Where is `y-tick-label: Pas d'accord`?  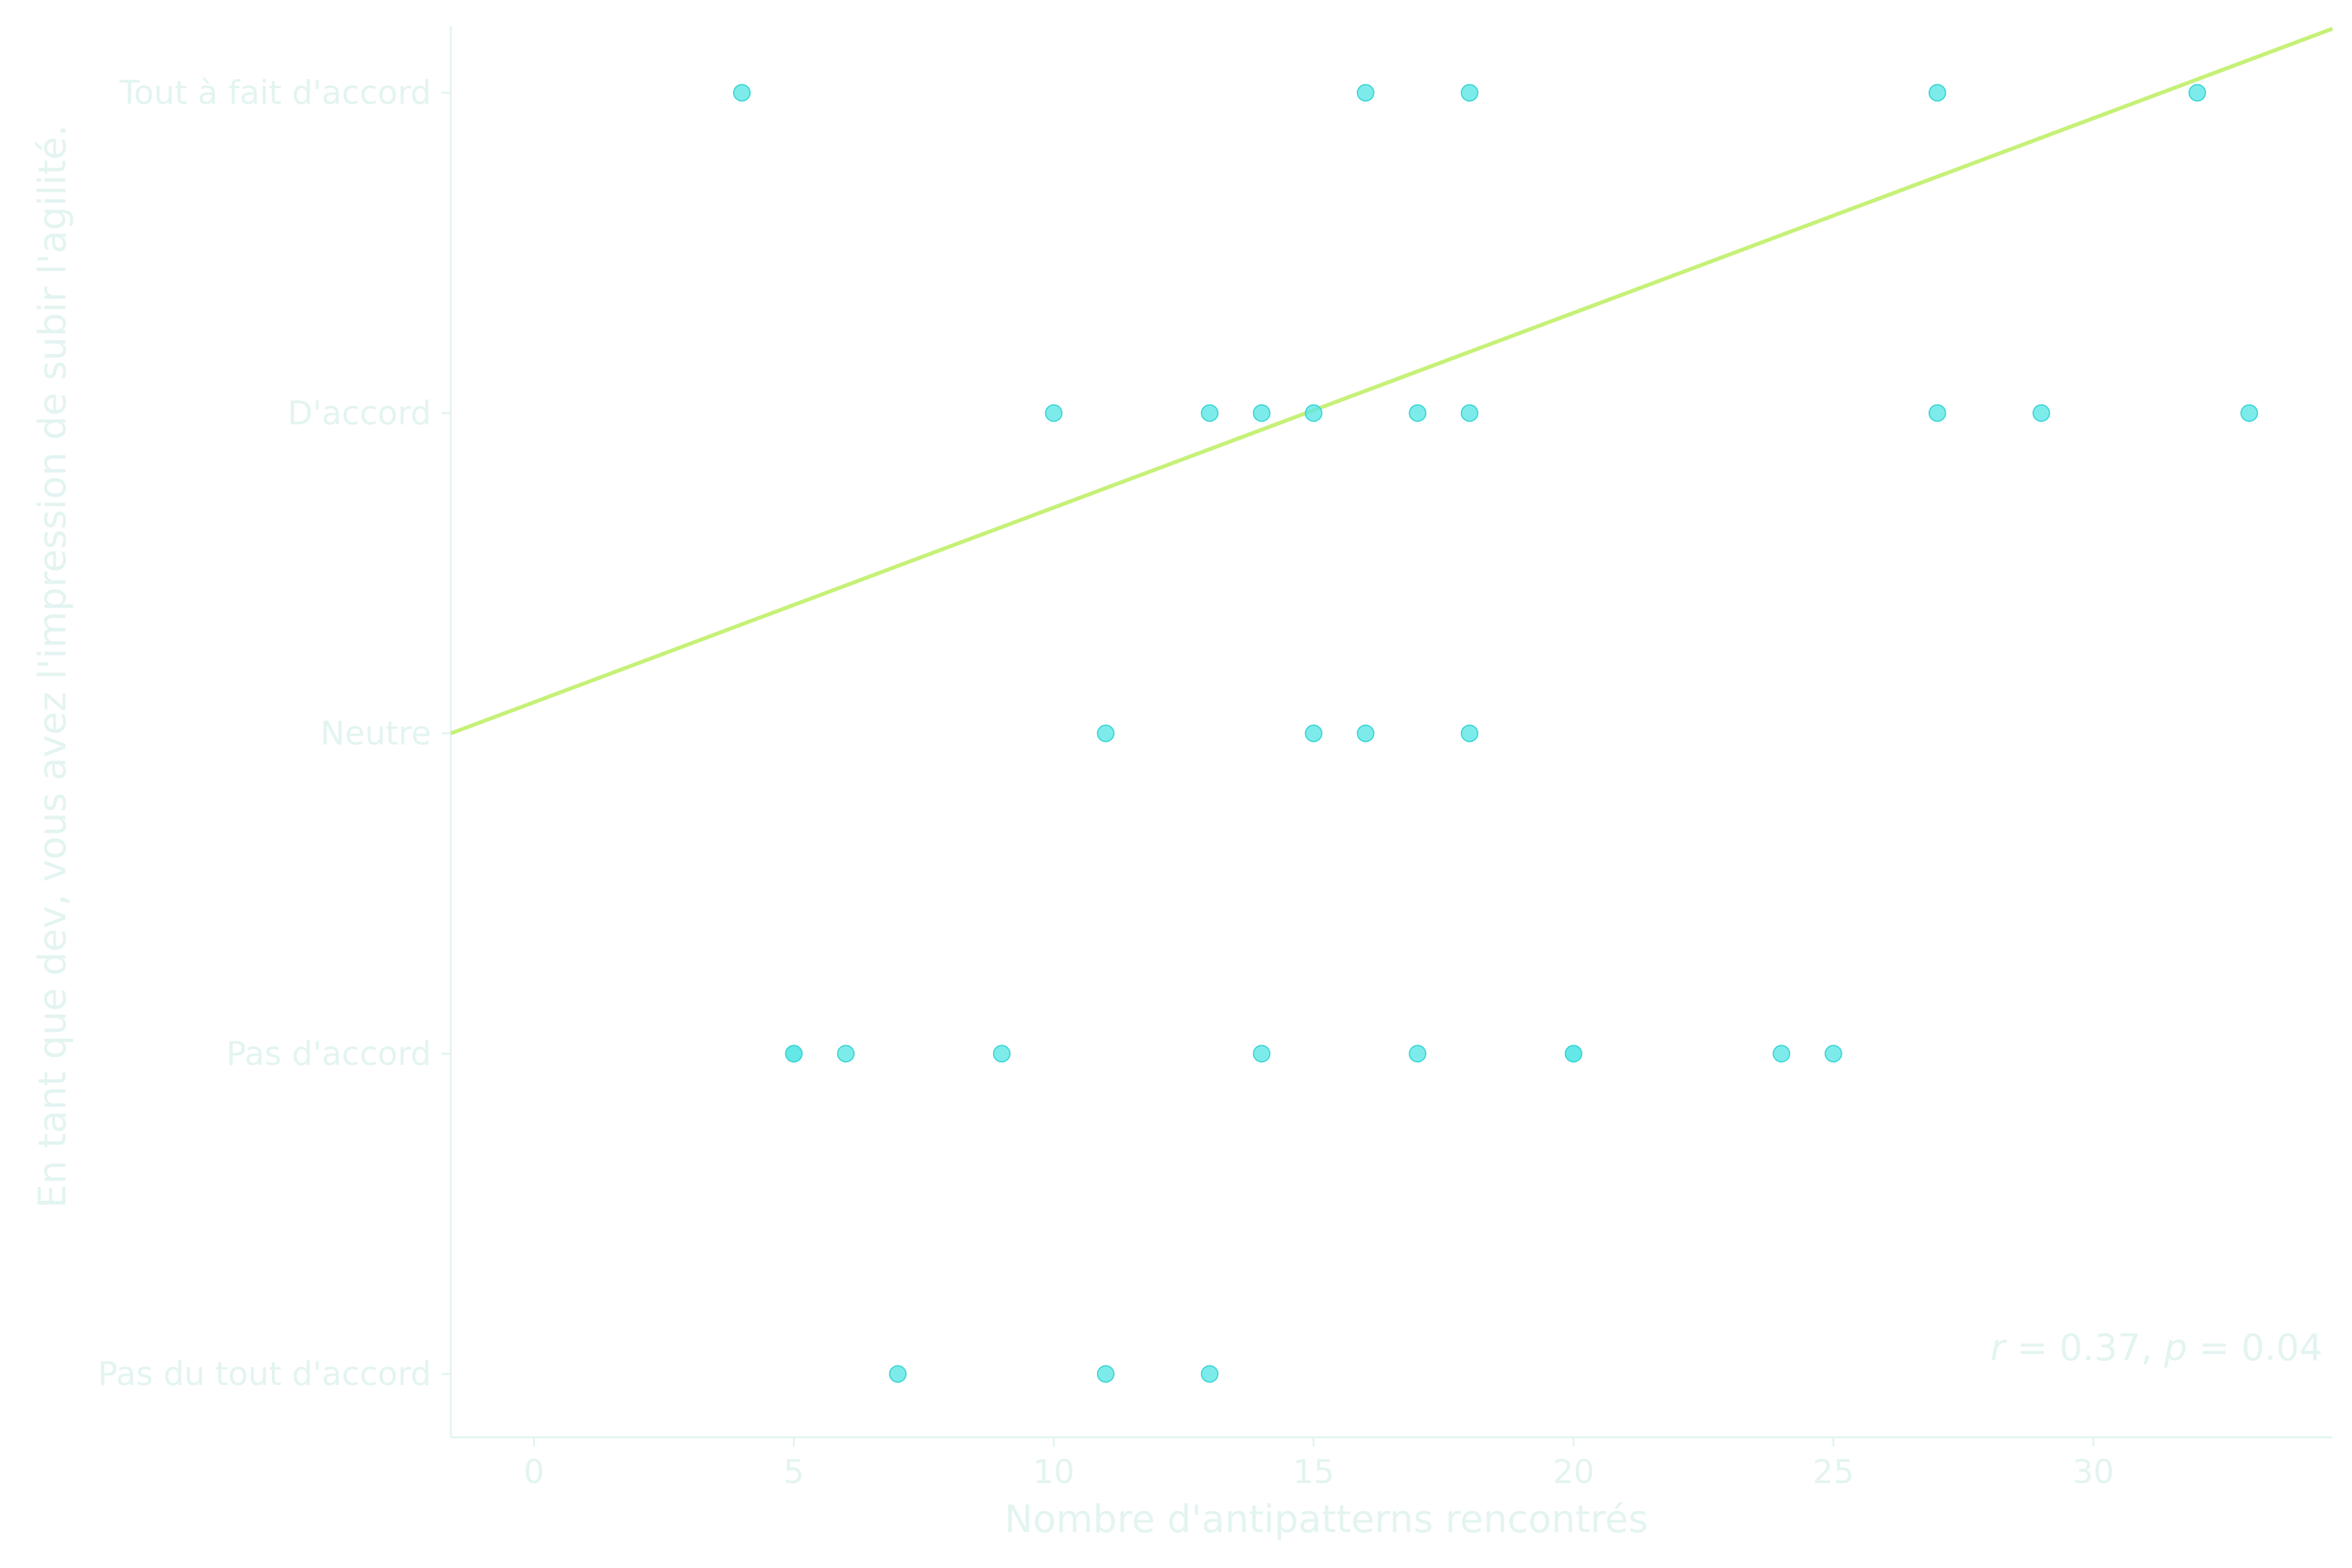 y-tick-label: Pas d'accord is located at coordinates (328, 1054).